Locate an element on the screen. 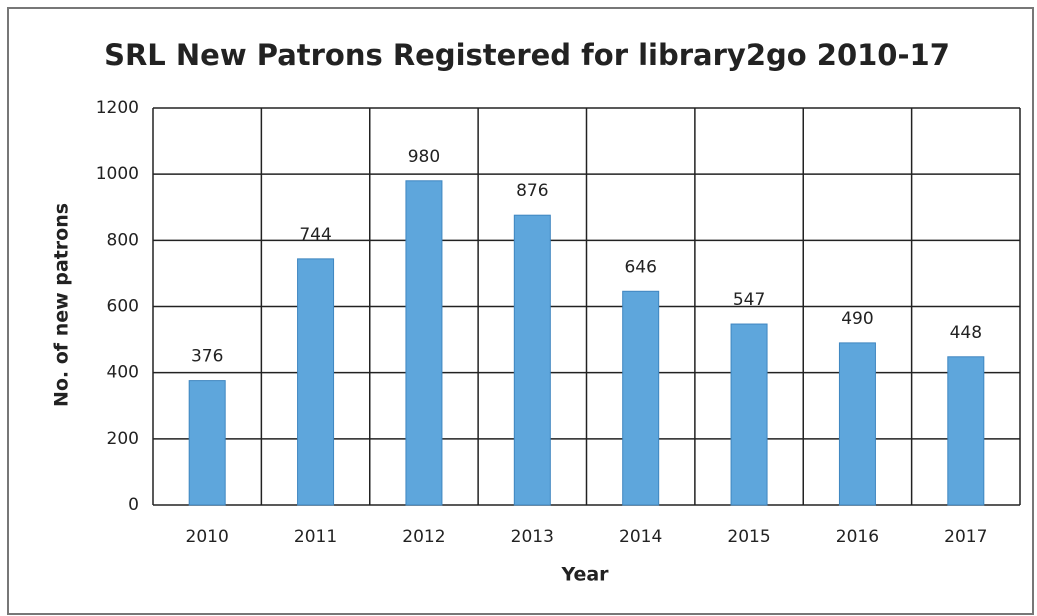  x-tick-label: 2010 is located at coordinates (207, 537).